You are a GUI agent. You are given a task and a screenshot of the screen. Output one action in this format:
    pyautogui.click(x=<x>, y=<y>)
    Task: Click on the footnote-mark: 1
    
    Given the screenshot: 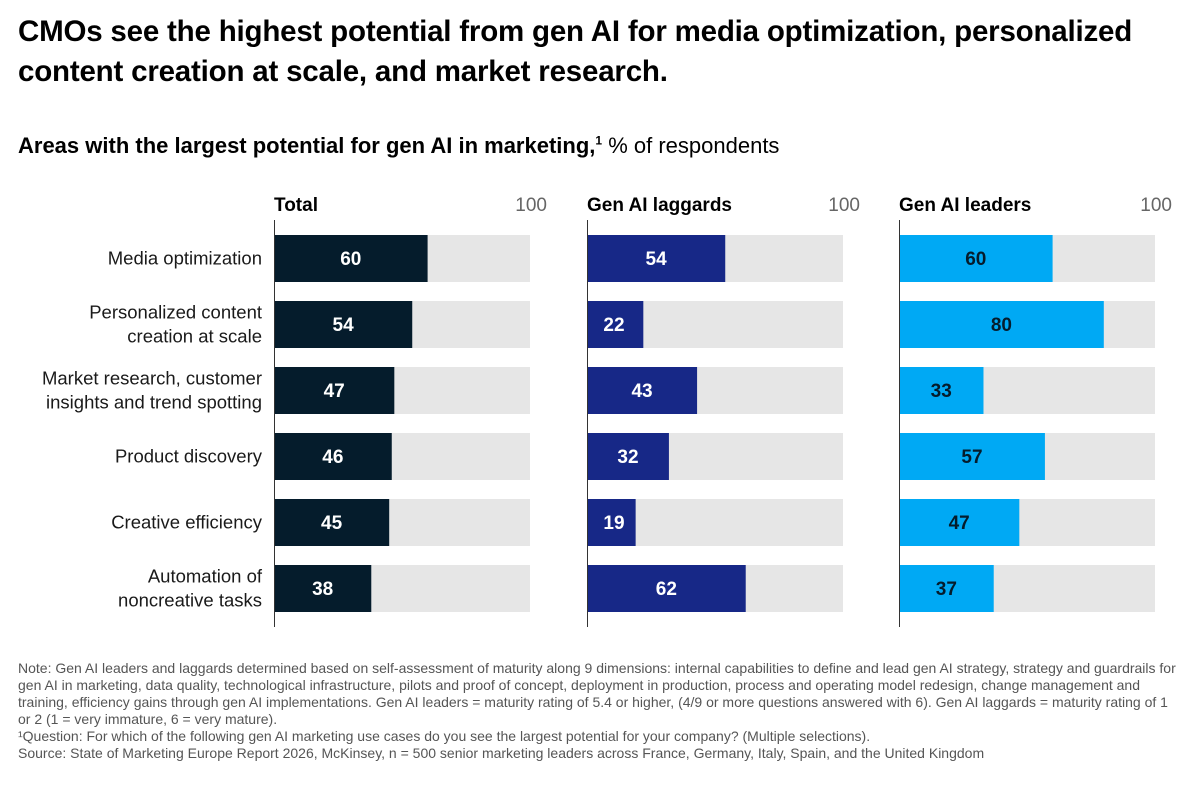 What is the action you would take?
    pyautogui.click(x=599, y=140)
    